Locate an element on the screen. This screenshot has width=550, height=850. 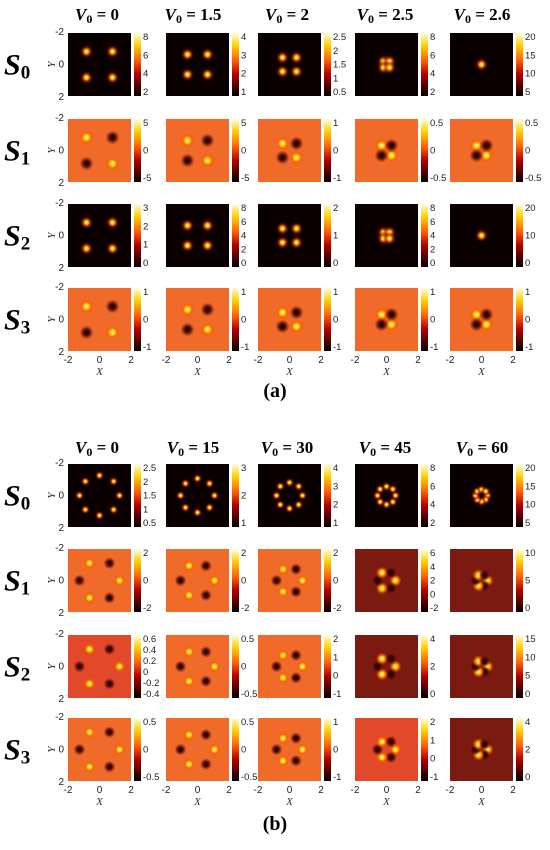
x-tick-label: -2 is located at coordinates (355, 360).